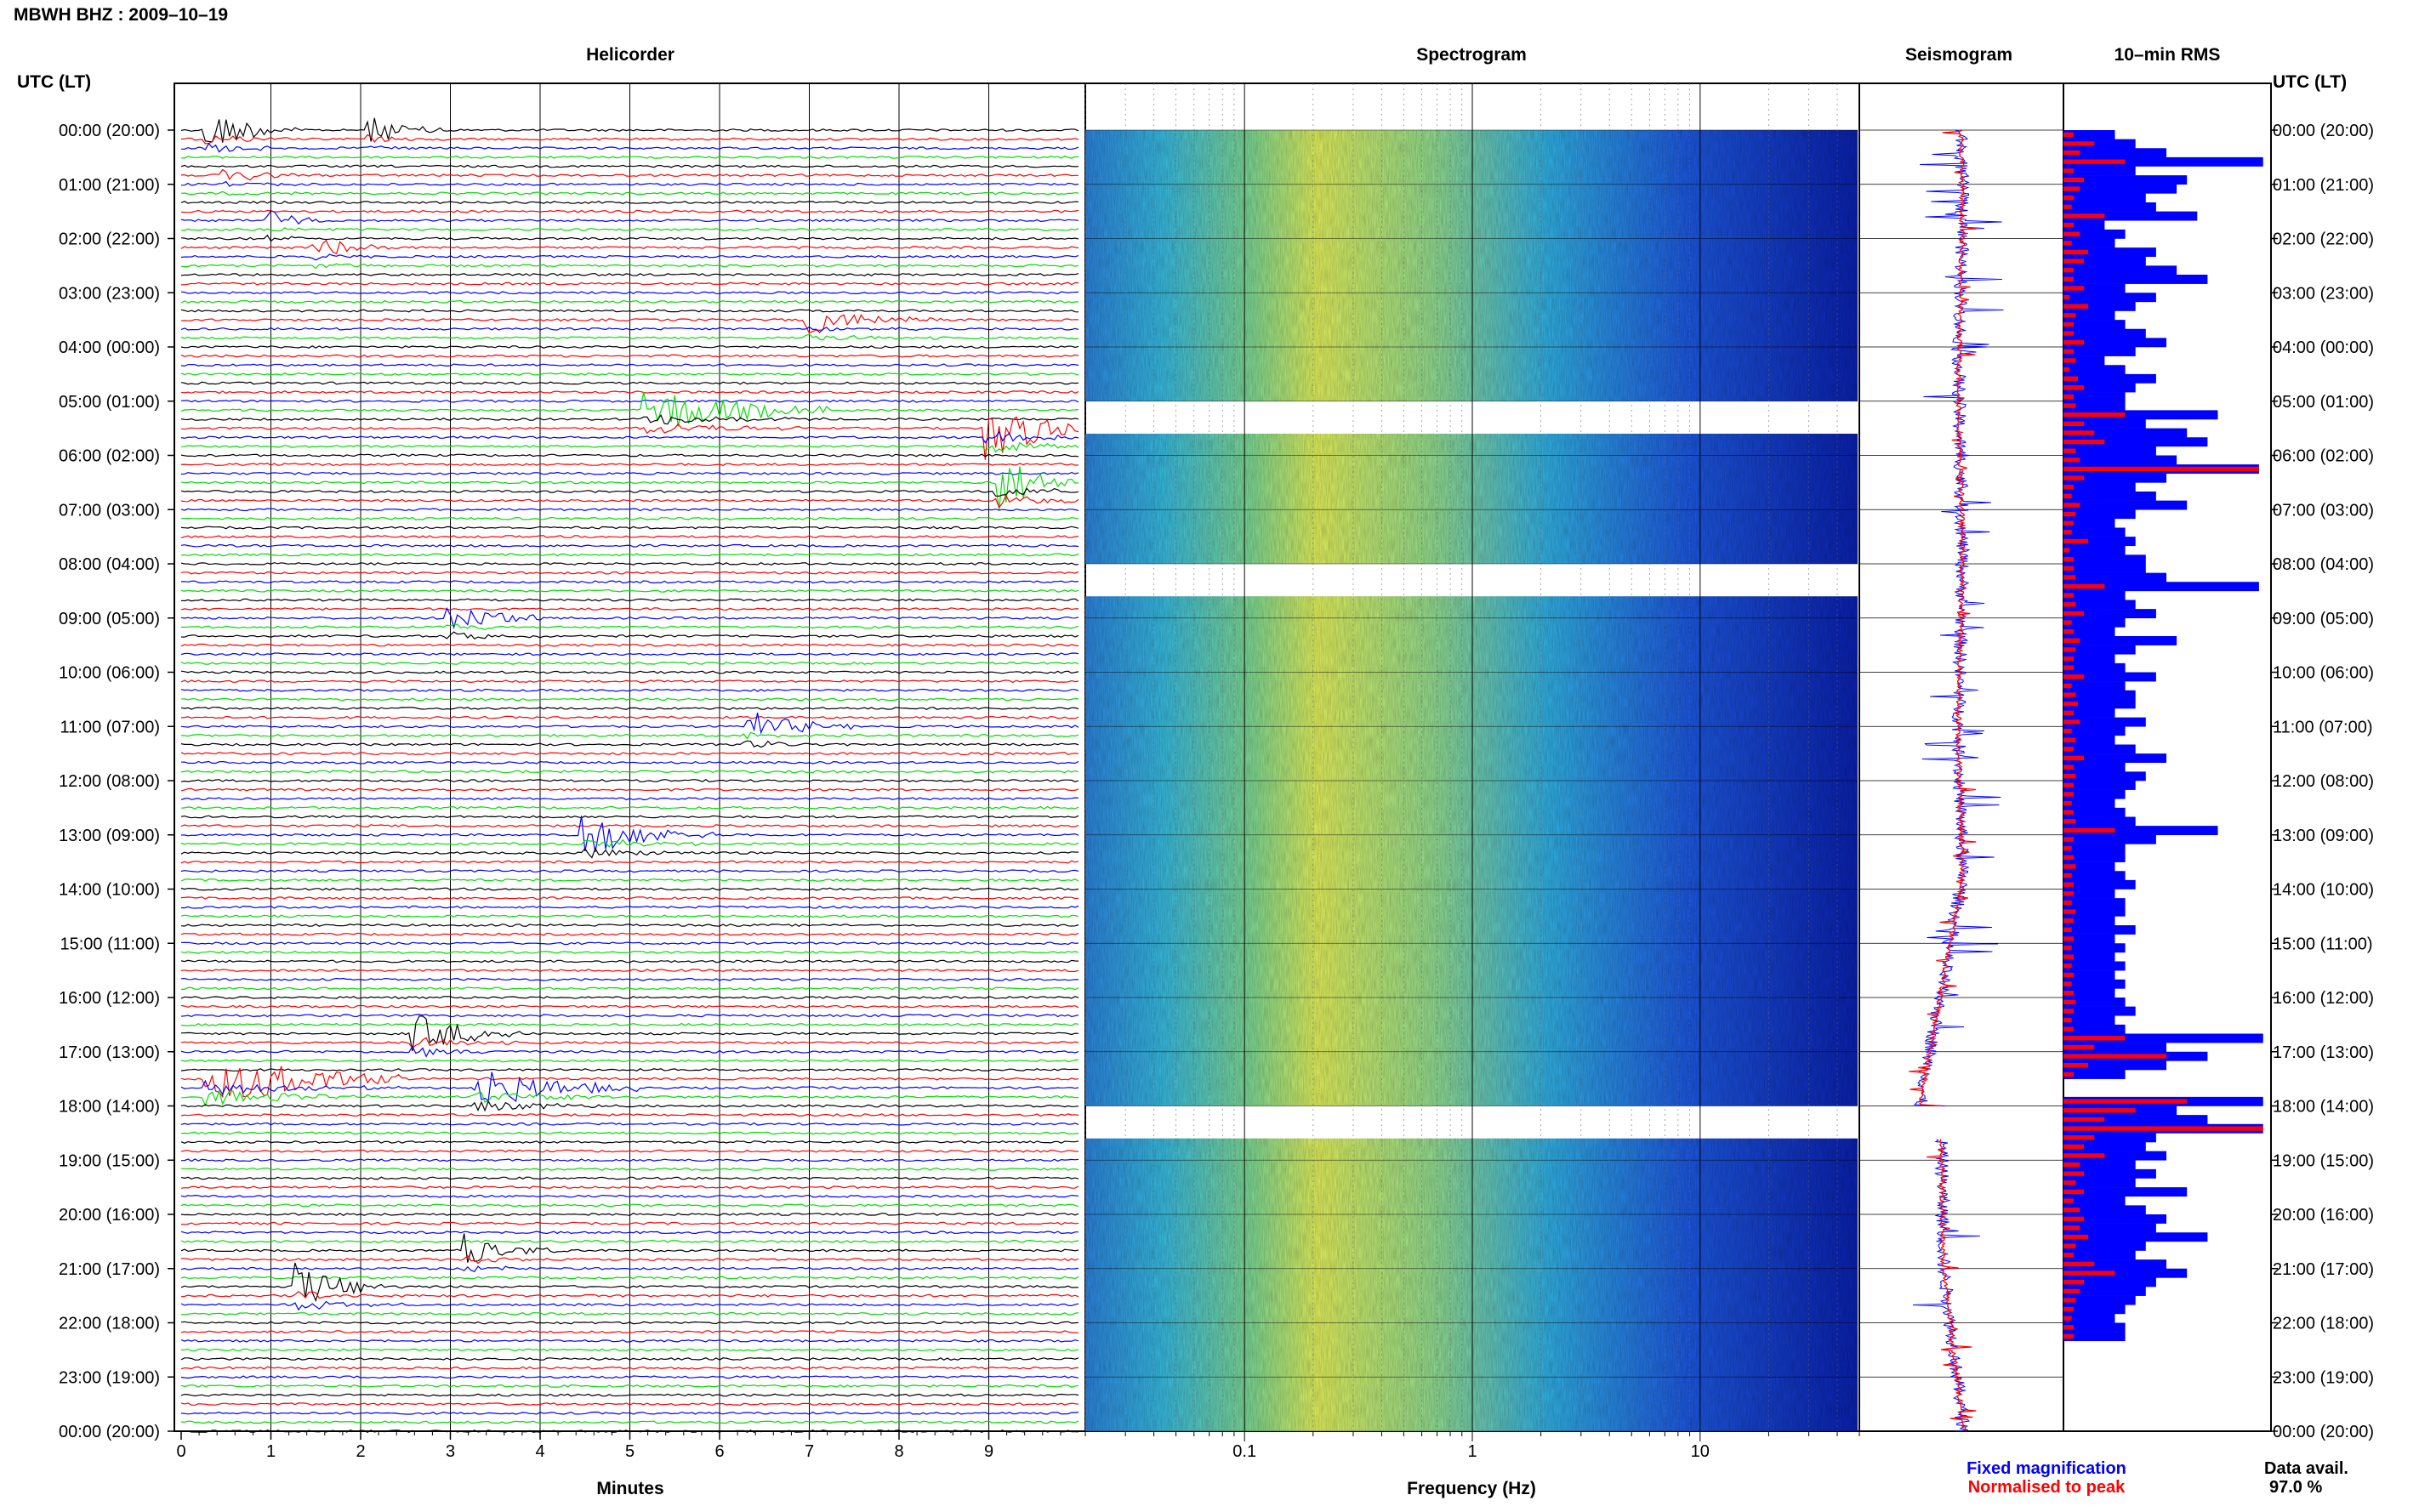 This screenshot has height=1512, width=2419. I want to click on time-label-left: 21:00 (17:00), so click(109, 1269).